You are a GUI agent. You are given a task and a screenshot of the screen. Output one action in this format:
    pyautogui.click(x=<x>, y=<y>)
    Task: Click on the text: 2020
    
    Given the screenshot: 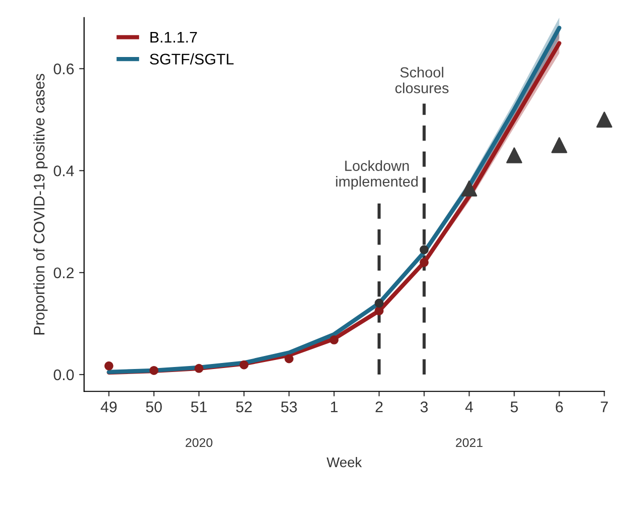 What is the action you would take?
    pyautogui.click(x=199, y=443)
    